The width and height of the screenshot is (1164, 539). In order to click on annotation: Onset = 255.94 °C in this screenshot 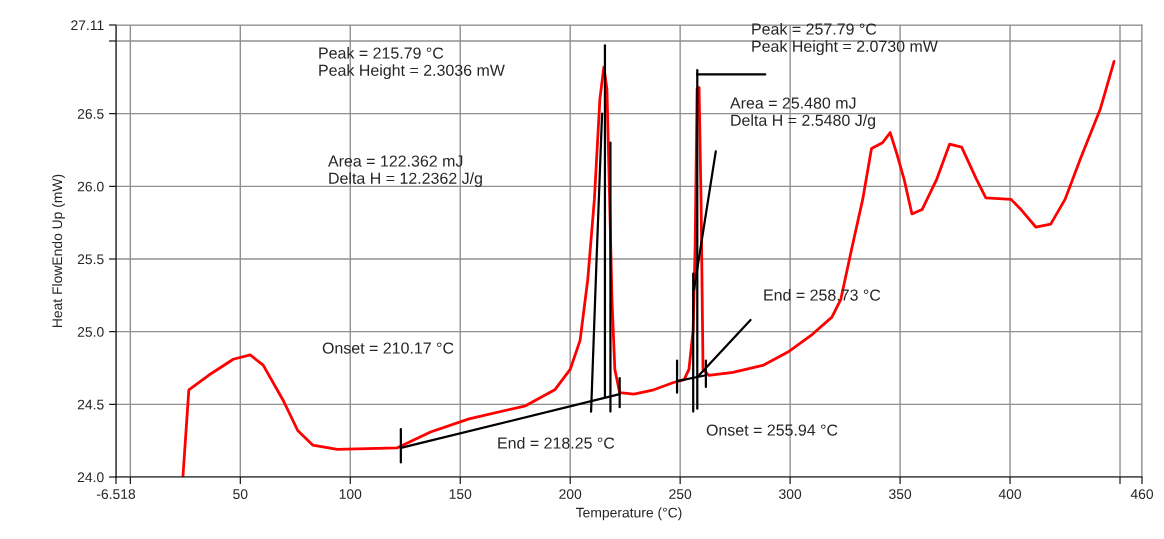, I will do `click(772, 430)`.